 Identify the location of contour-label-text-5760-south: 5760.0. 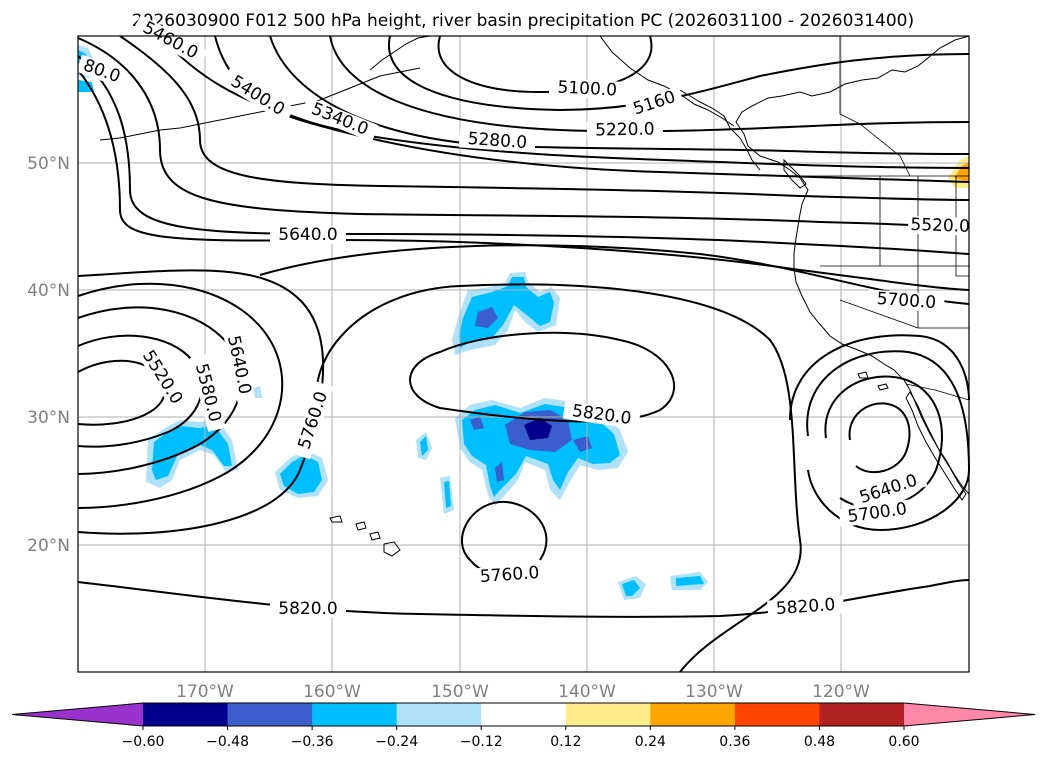
(509, 575).